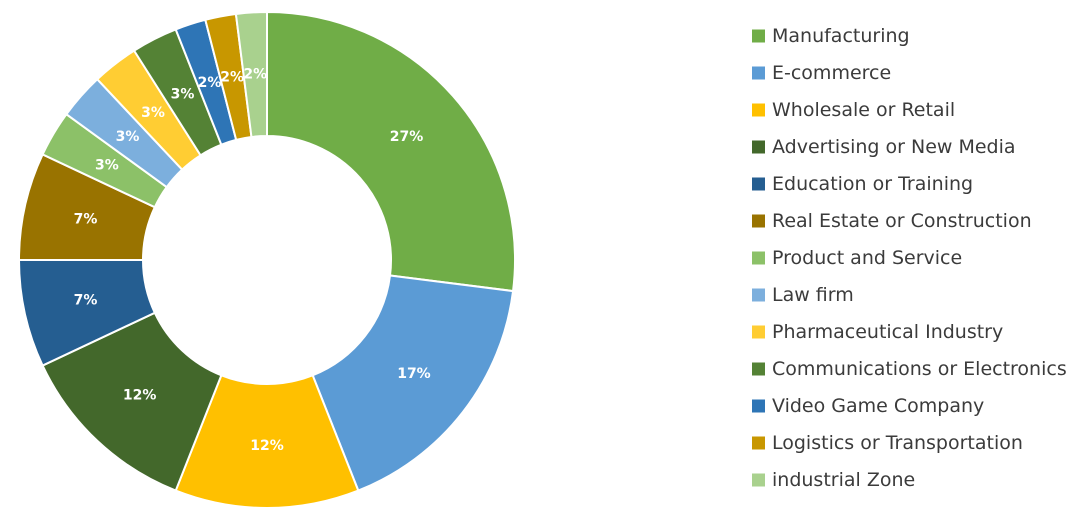  I want to click on legend-label-13: industrial Zone, so click(843, 480).